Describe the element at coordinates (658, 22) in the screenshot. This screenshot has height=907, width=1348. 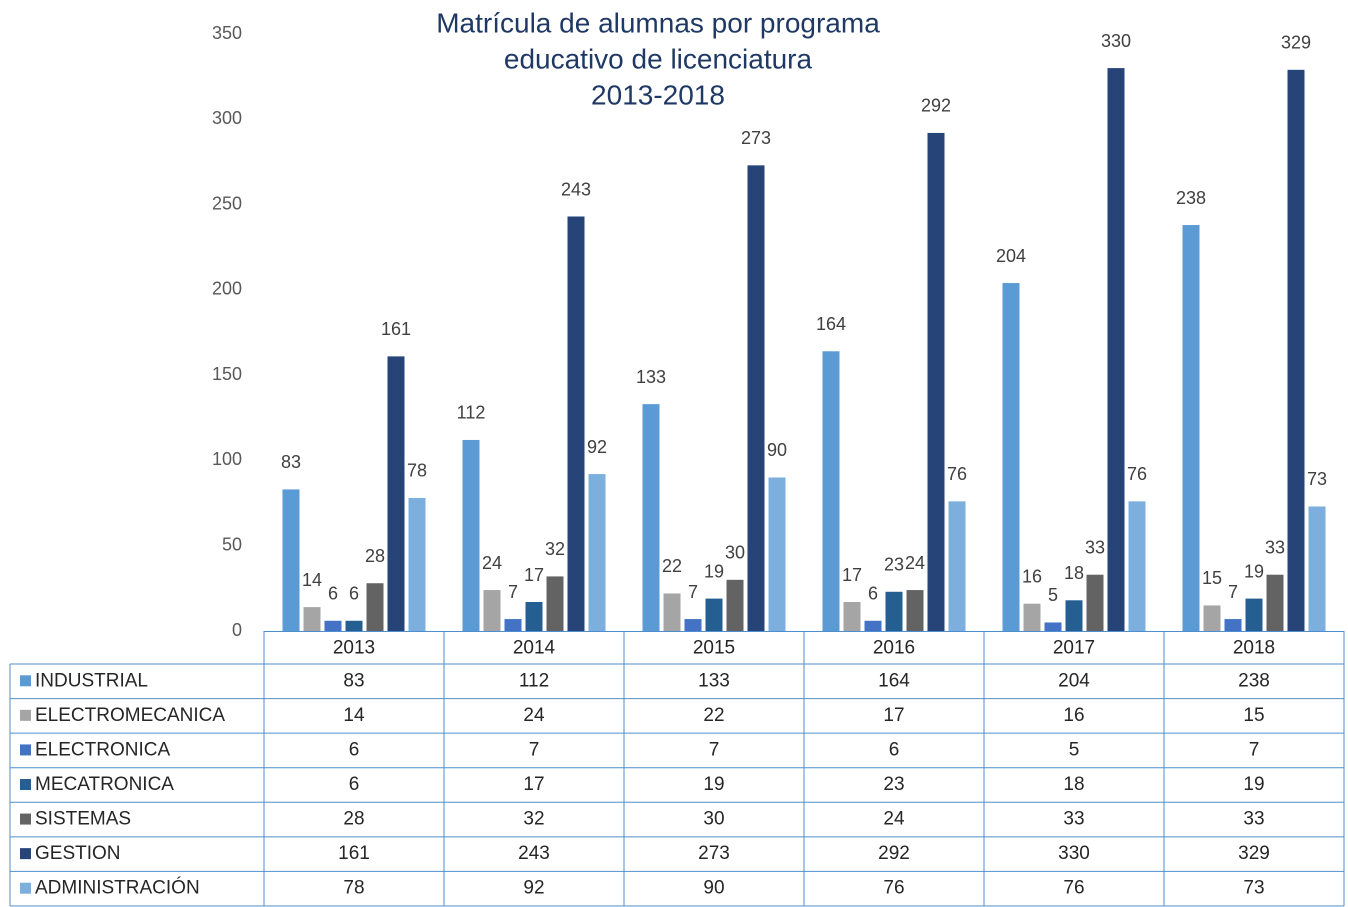
I see `chart-title: Matrícula de alumnas por programa` at that location.